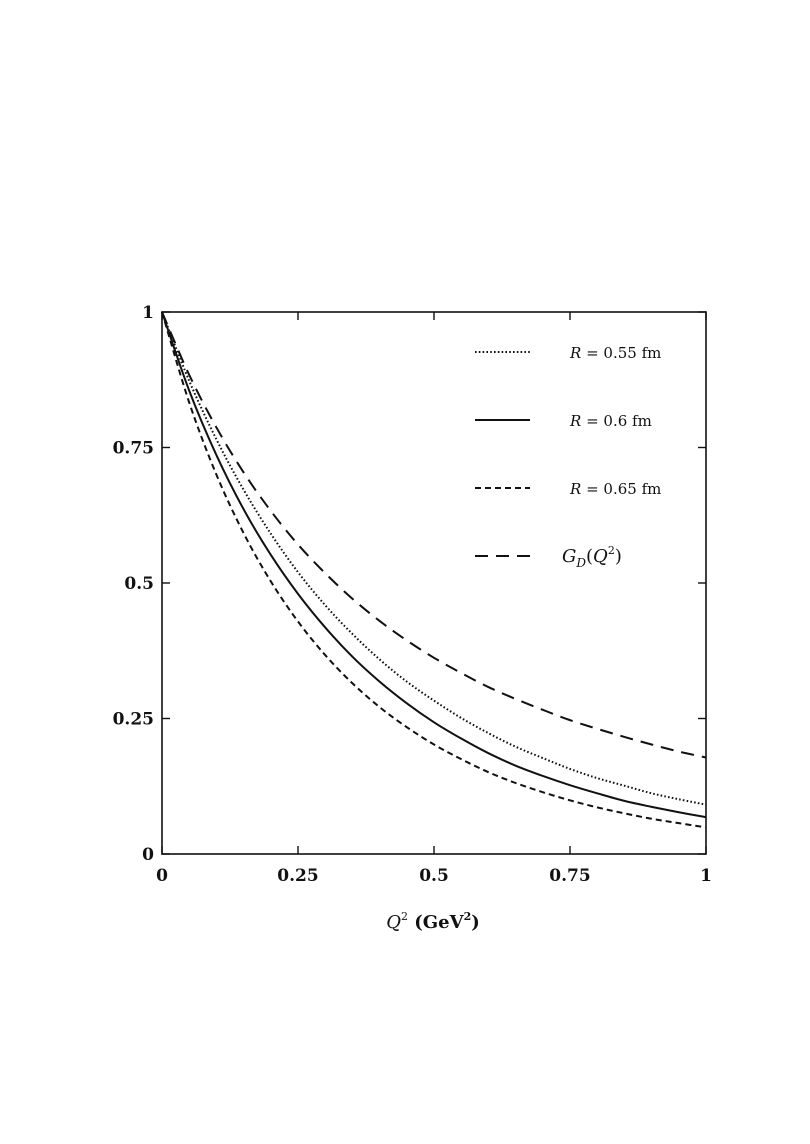 The width and height of the screenshot is (810, 1144). Describe the element at coordinates (615, 489) in the screenshot. I see `legend-label-r065: R = 0.65 fm` at that location.